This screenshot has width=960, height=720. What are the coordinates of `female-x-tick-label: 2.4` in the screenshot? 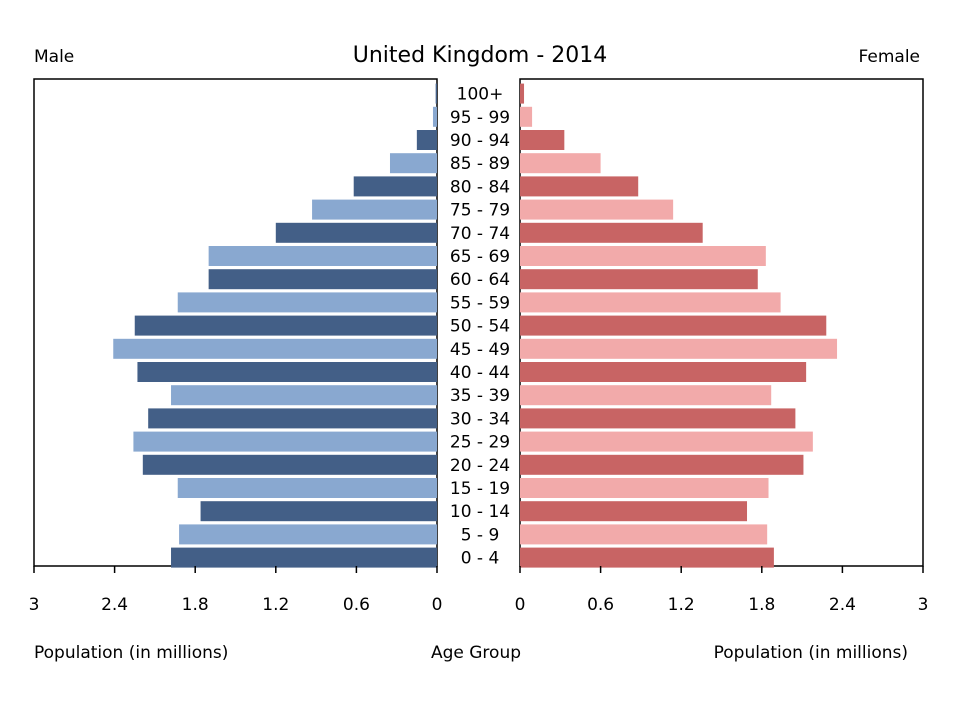 It's located at (842, 605).